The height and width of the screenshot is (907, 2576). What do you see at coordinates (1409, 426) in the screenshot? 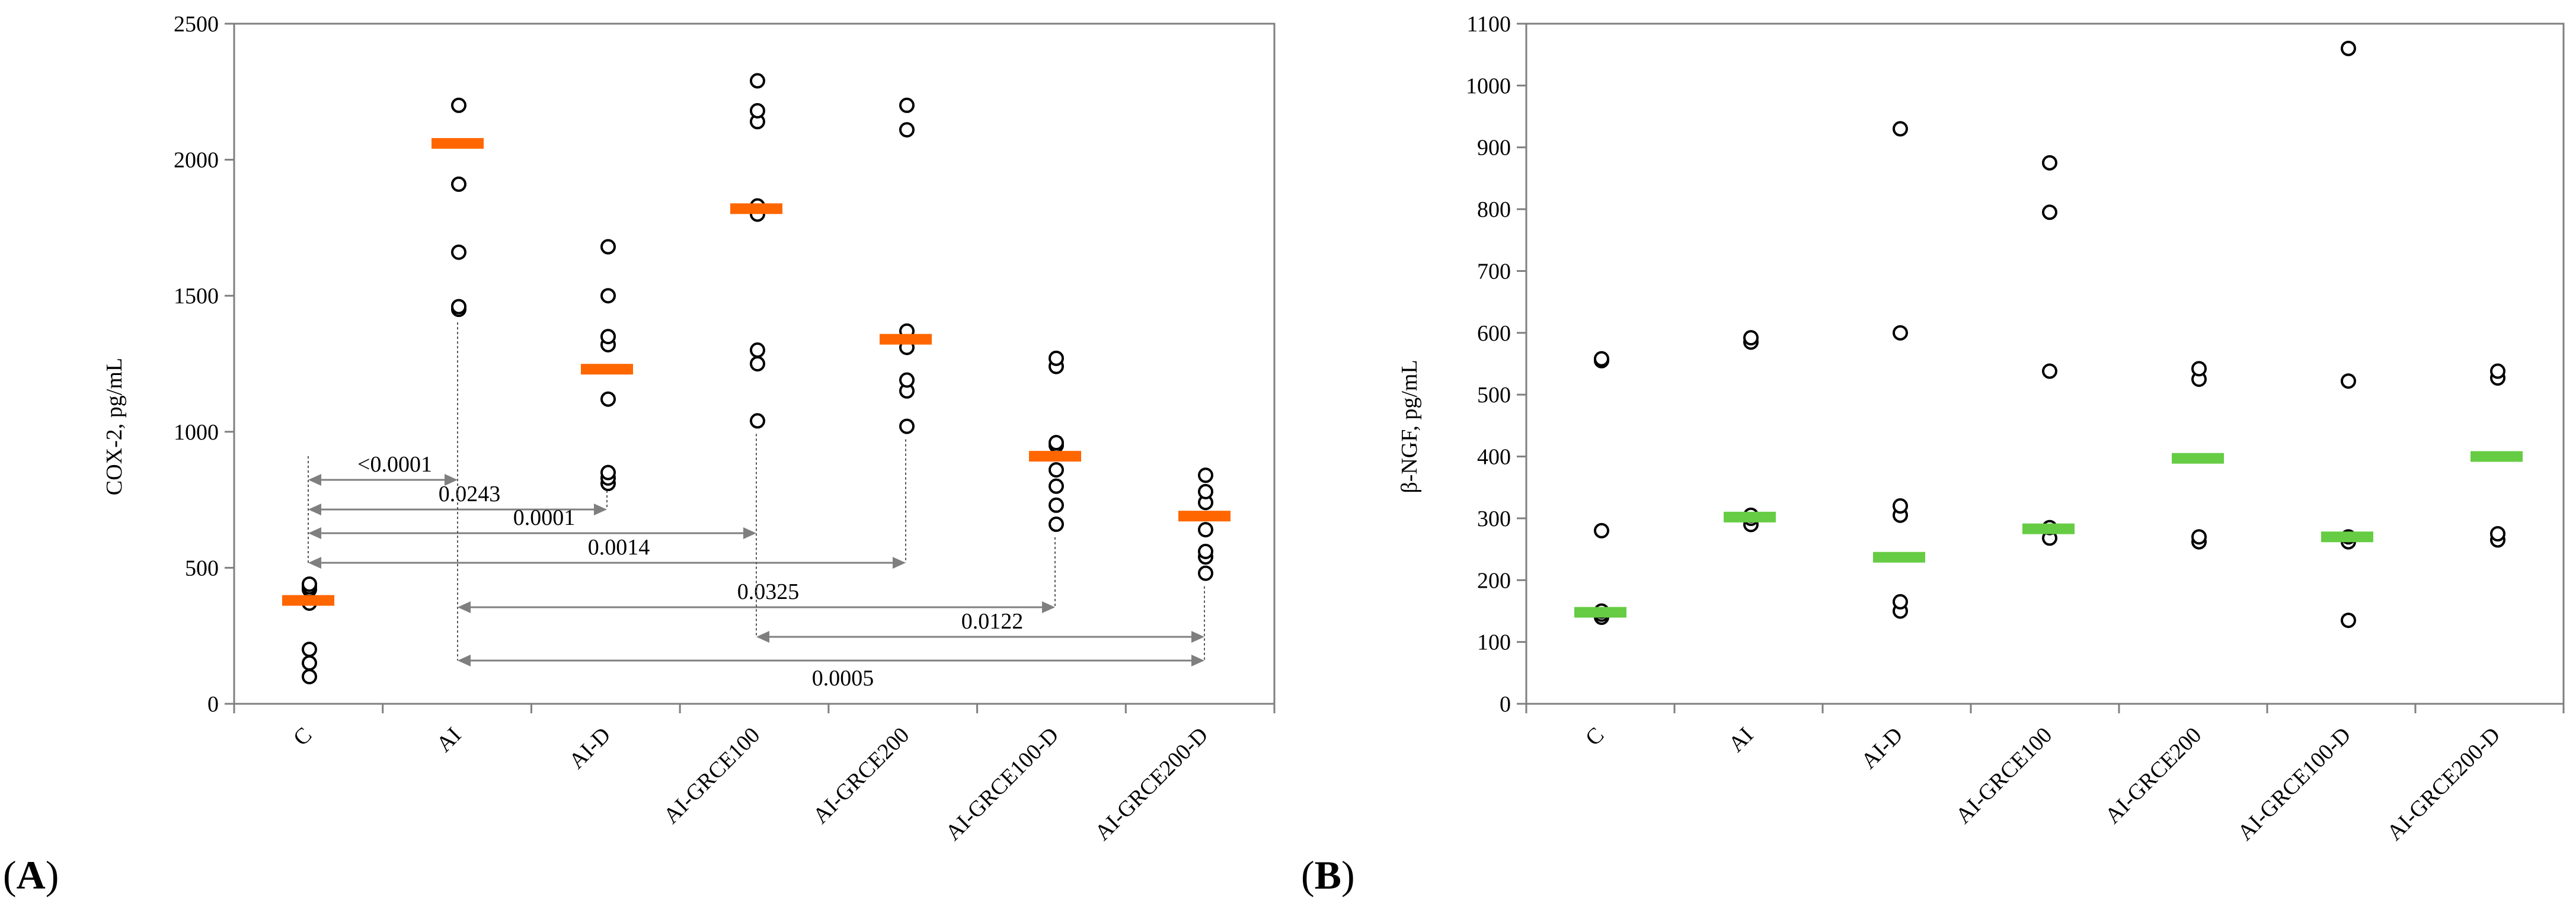
I see `panel-b-y-axis-label: β-NGF, pg/mL` at bounding box center [1409, 426].